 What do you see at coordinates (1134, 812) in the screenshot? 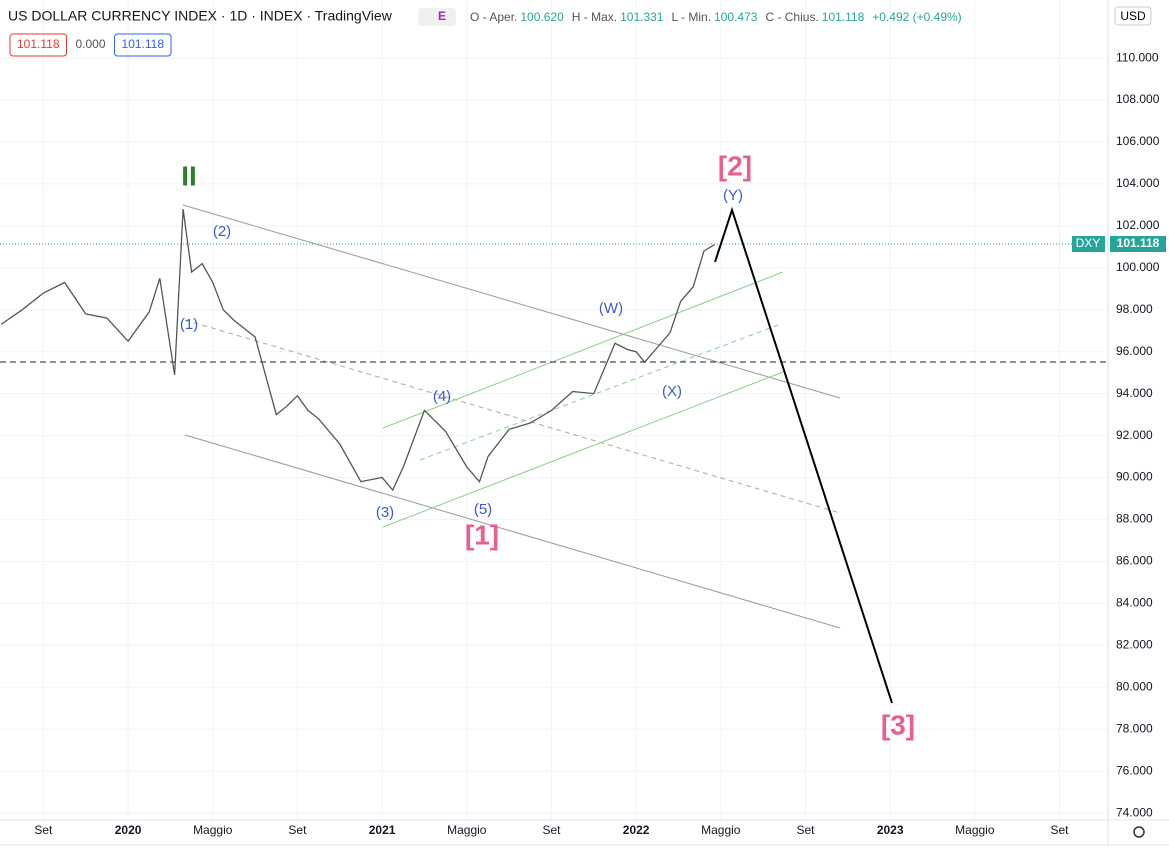
I see `y-tick-label: 74.000` at bounding box center [1134, 812].